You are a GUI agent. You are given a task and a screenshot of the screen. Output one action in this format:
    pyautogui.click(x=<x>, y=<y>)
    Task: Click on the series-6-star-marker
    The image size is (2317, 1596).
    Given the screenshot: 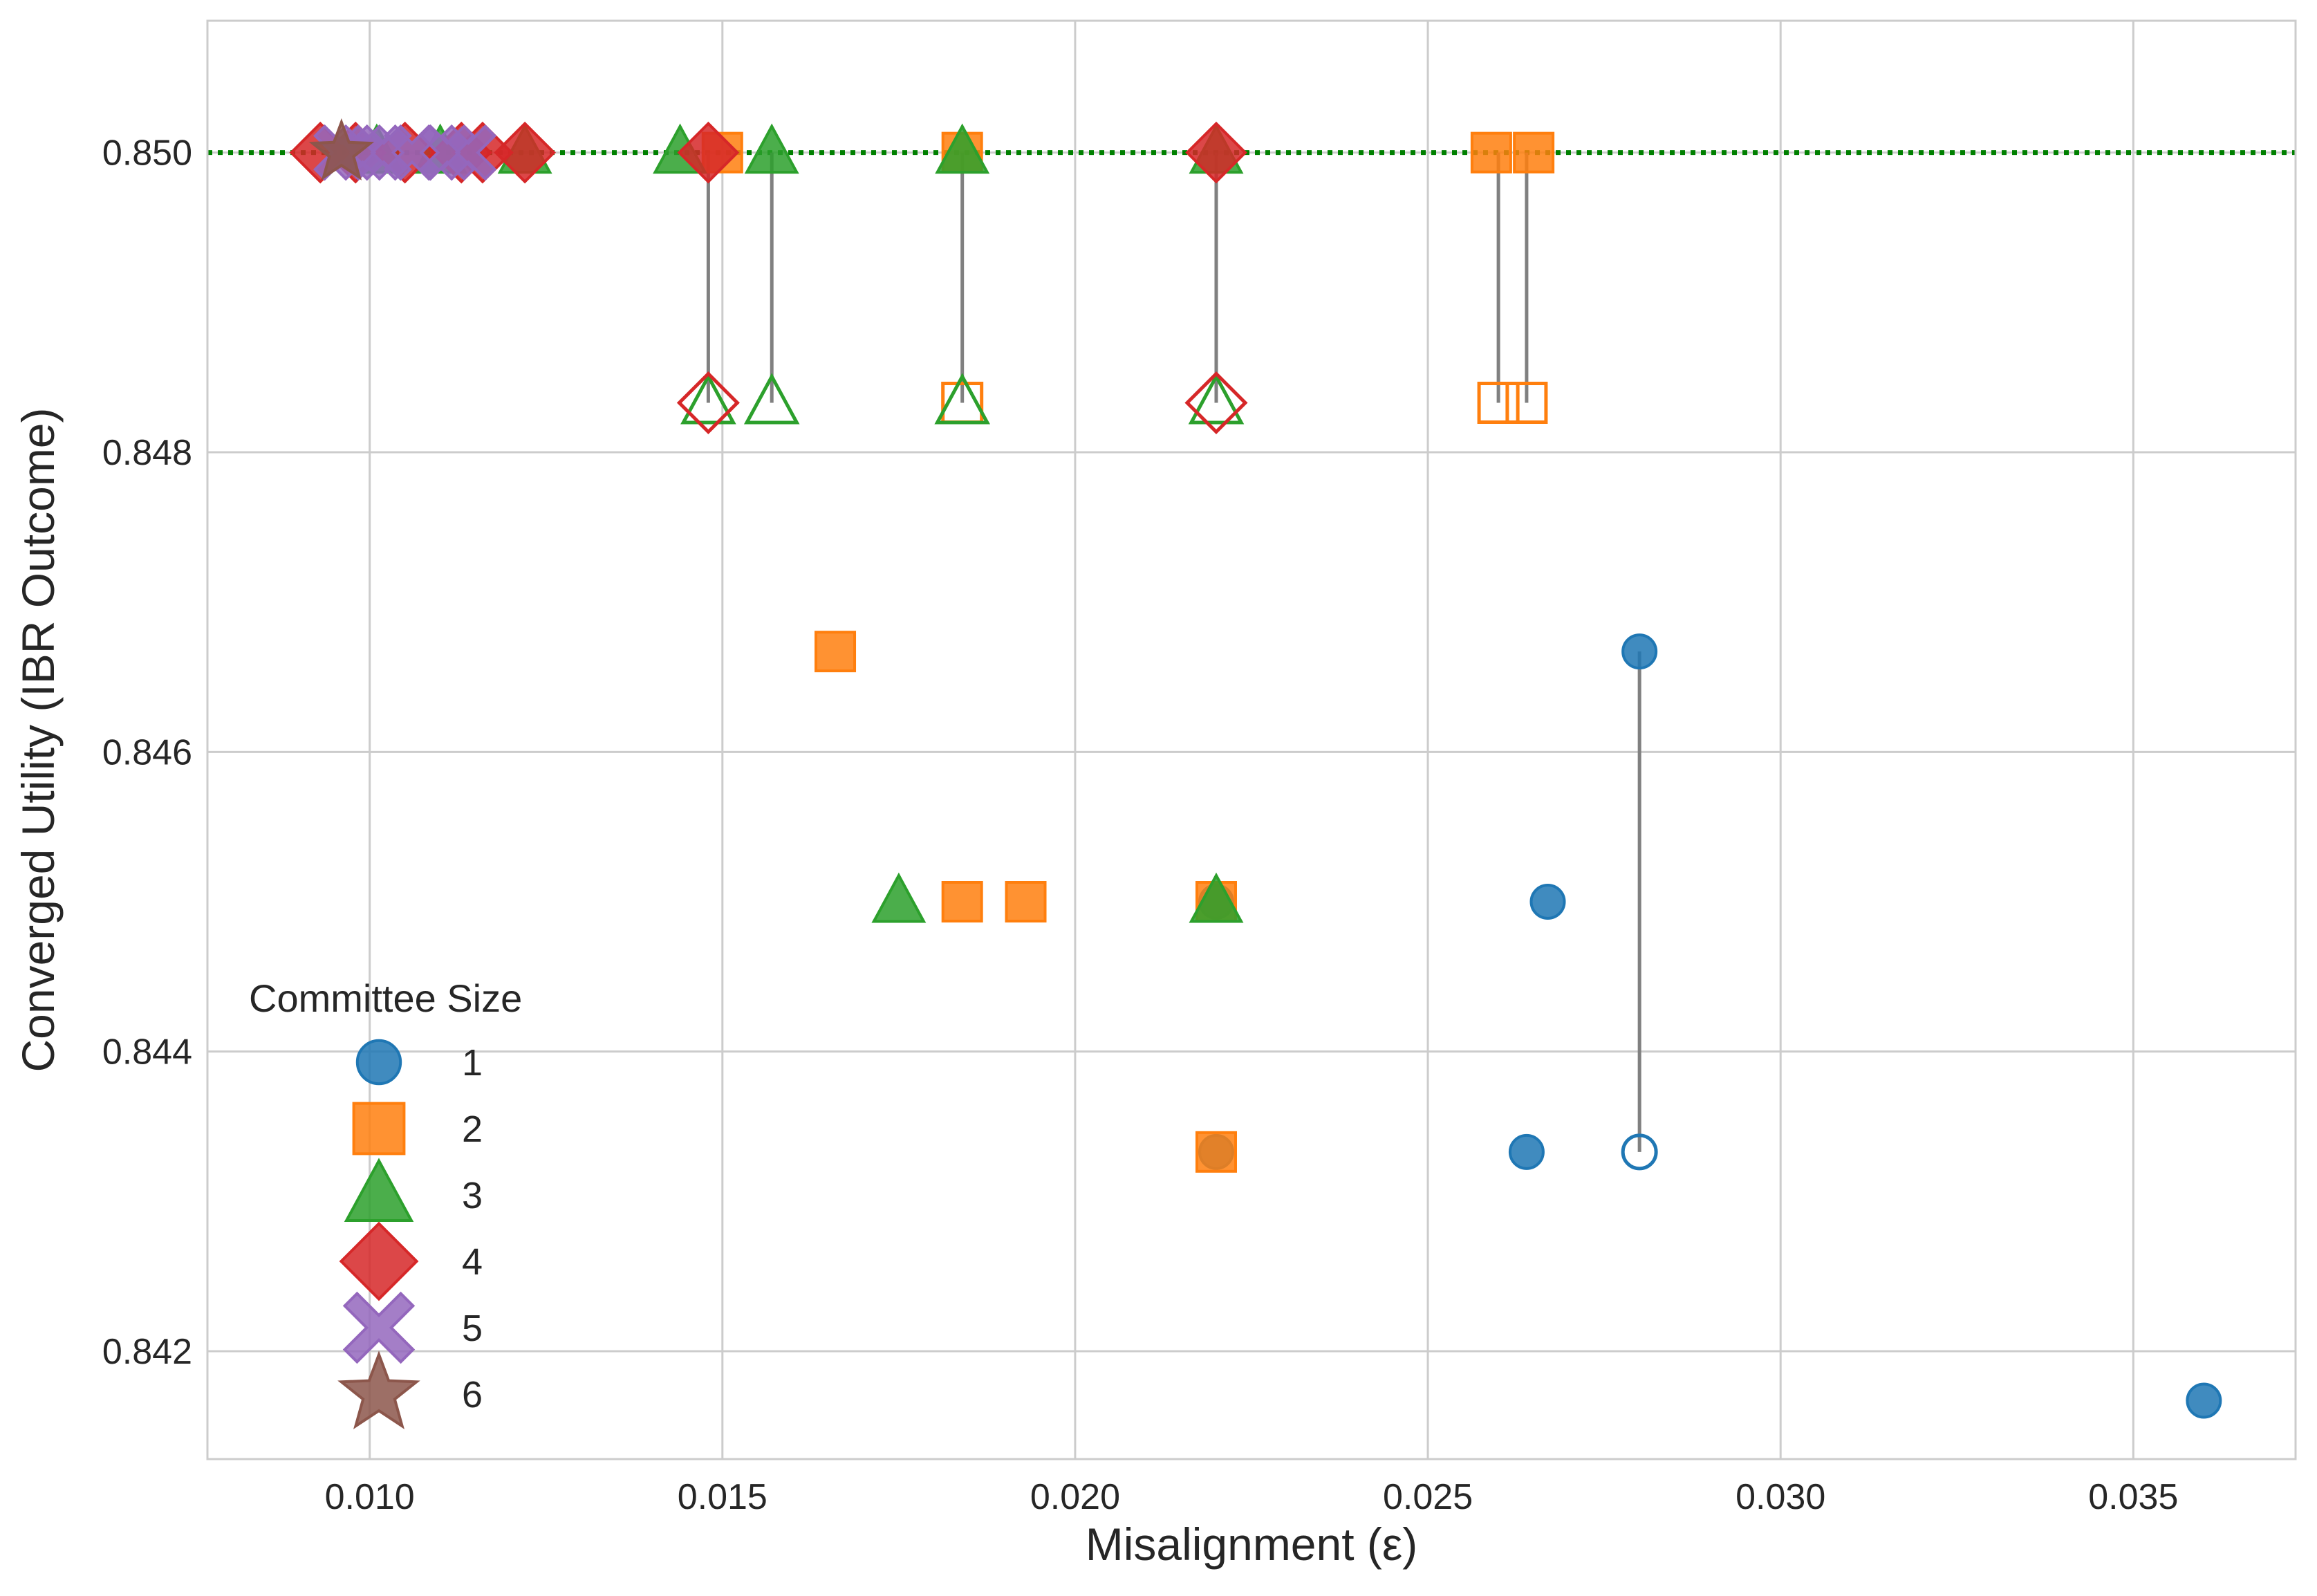 What is the action you would take?
    pyautogui.click(x=341, y=149)
    